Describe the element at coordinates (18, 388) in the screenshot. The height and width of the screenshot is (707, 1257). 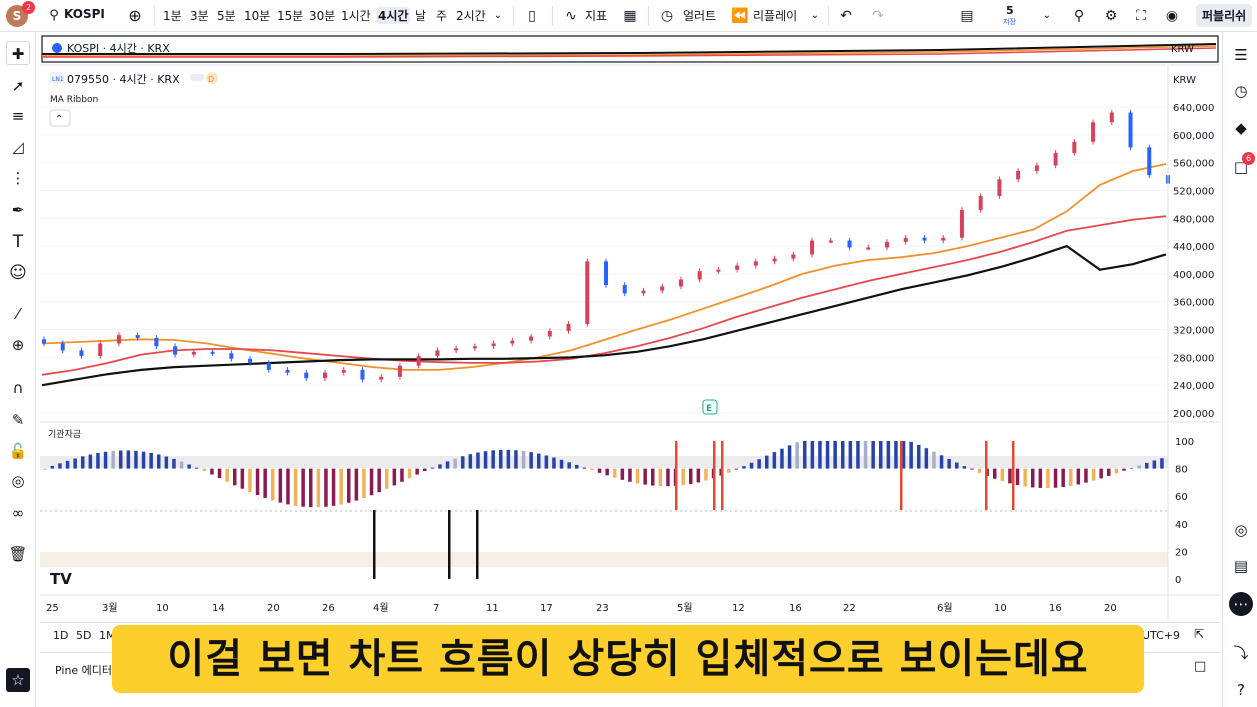
I see `magnet-icon: ∩` at that location.